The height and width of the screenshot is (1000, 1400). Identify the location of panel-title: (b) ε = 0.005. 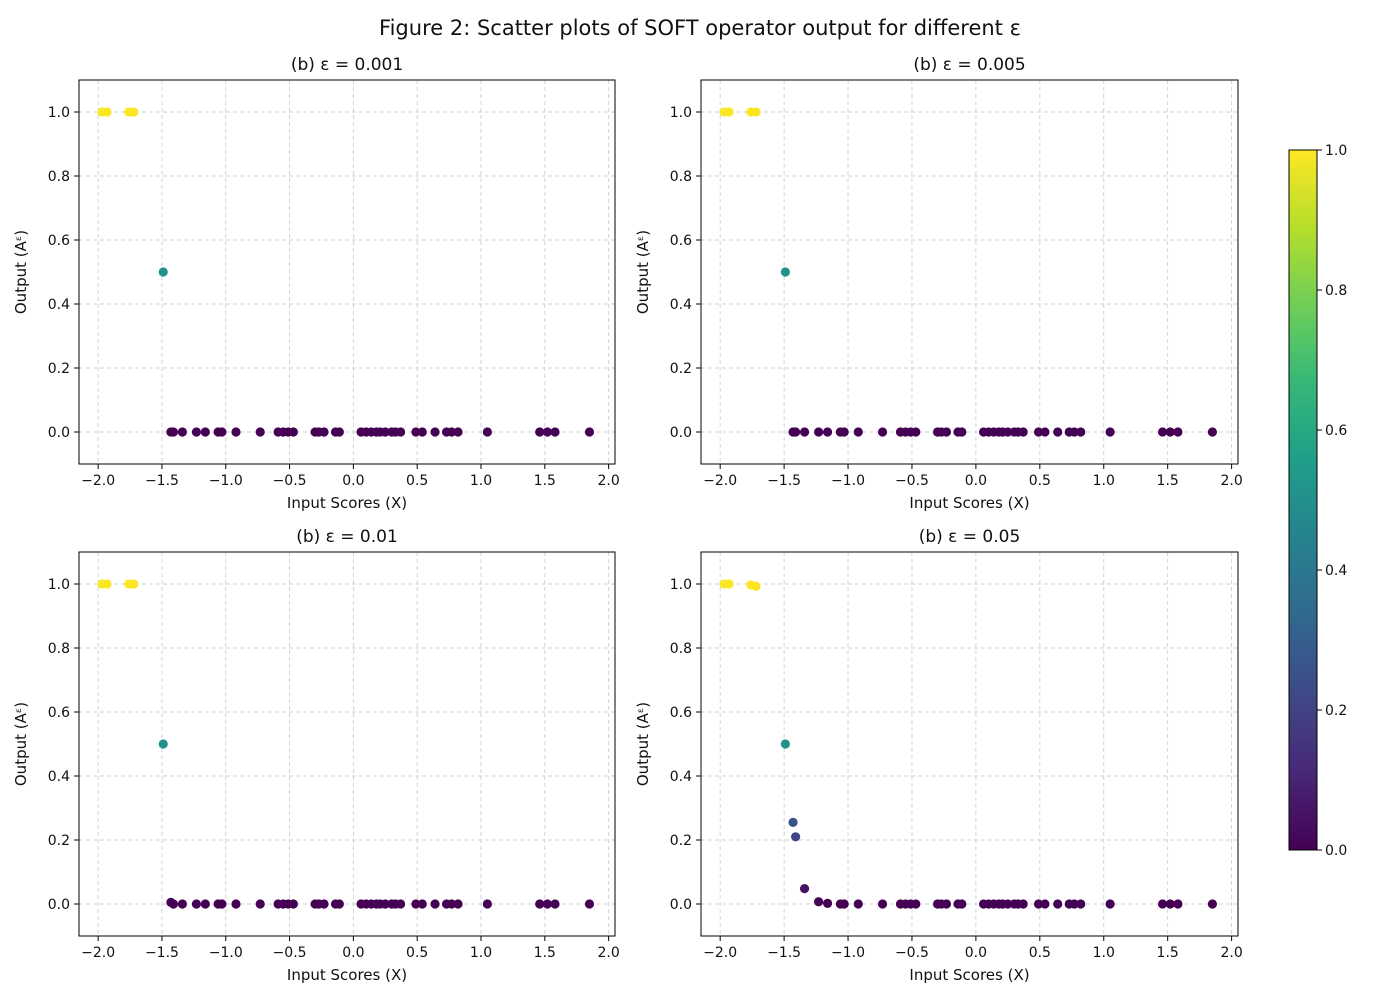
(969, 65).